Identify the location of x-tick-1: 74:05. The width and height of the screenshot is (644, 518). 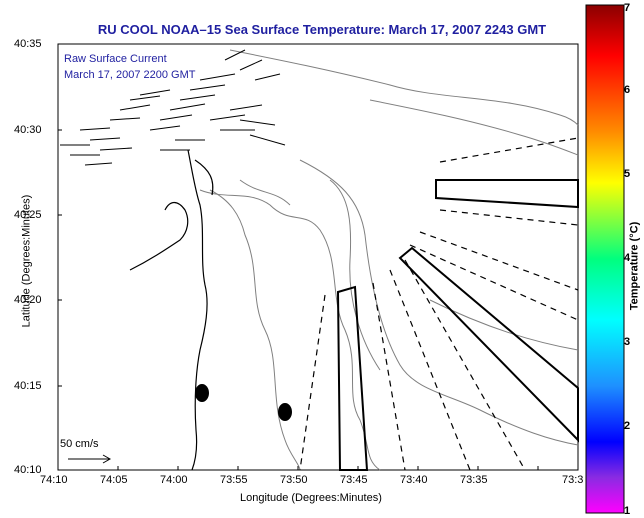
(114, 480).